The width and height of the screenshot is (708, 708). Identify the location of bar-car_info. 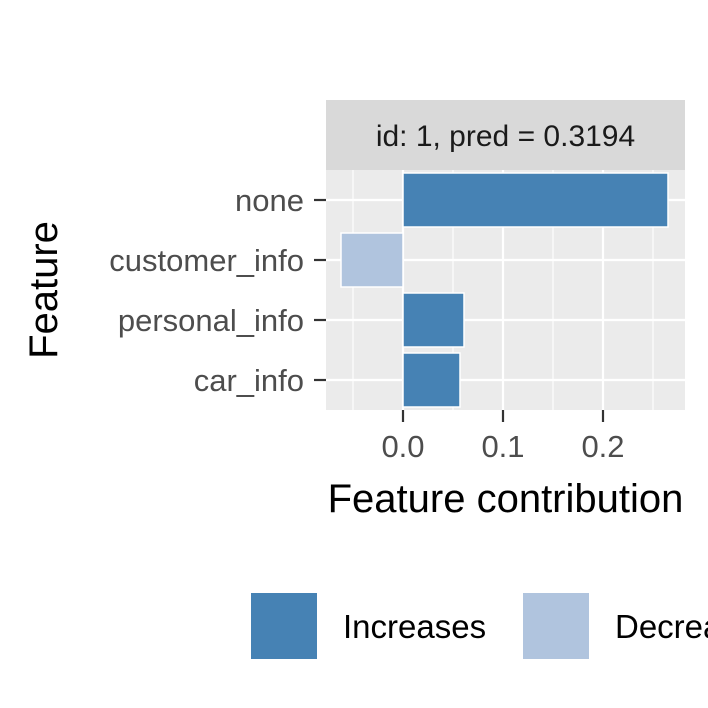
(431, 380).